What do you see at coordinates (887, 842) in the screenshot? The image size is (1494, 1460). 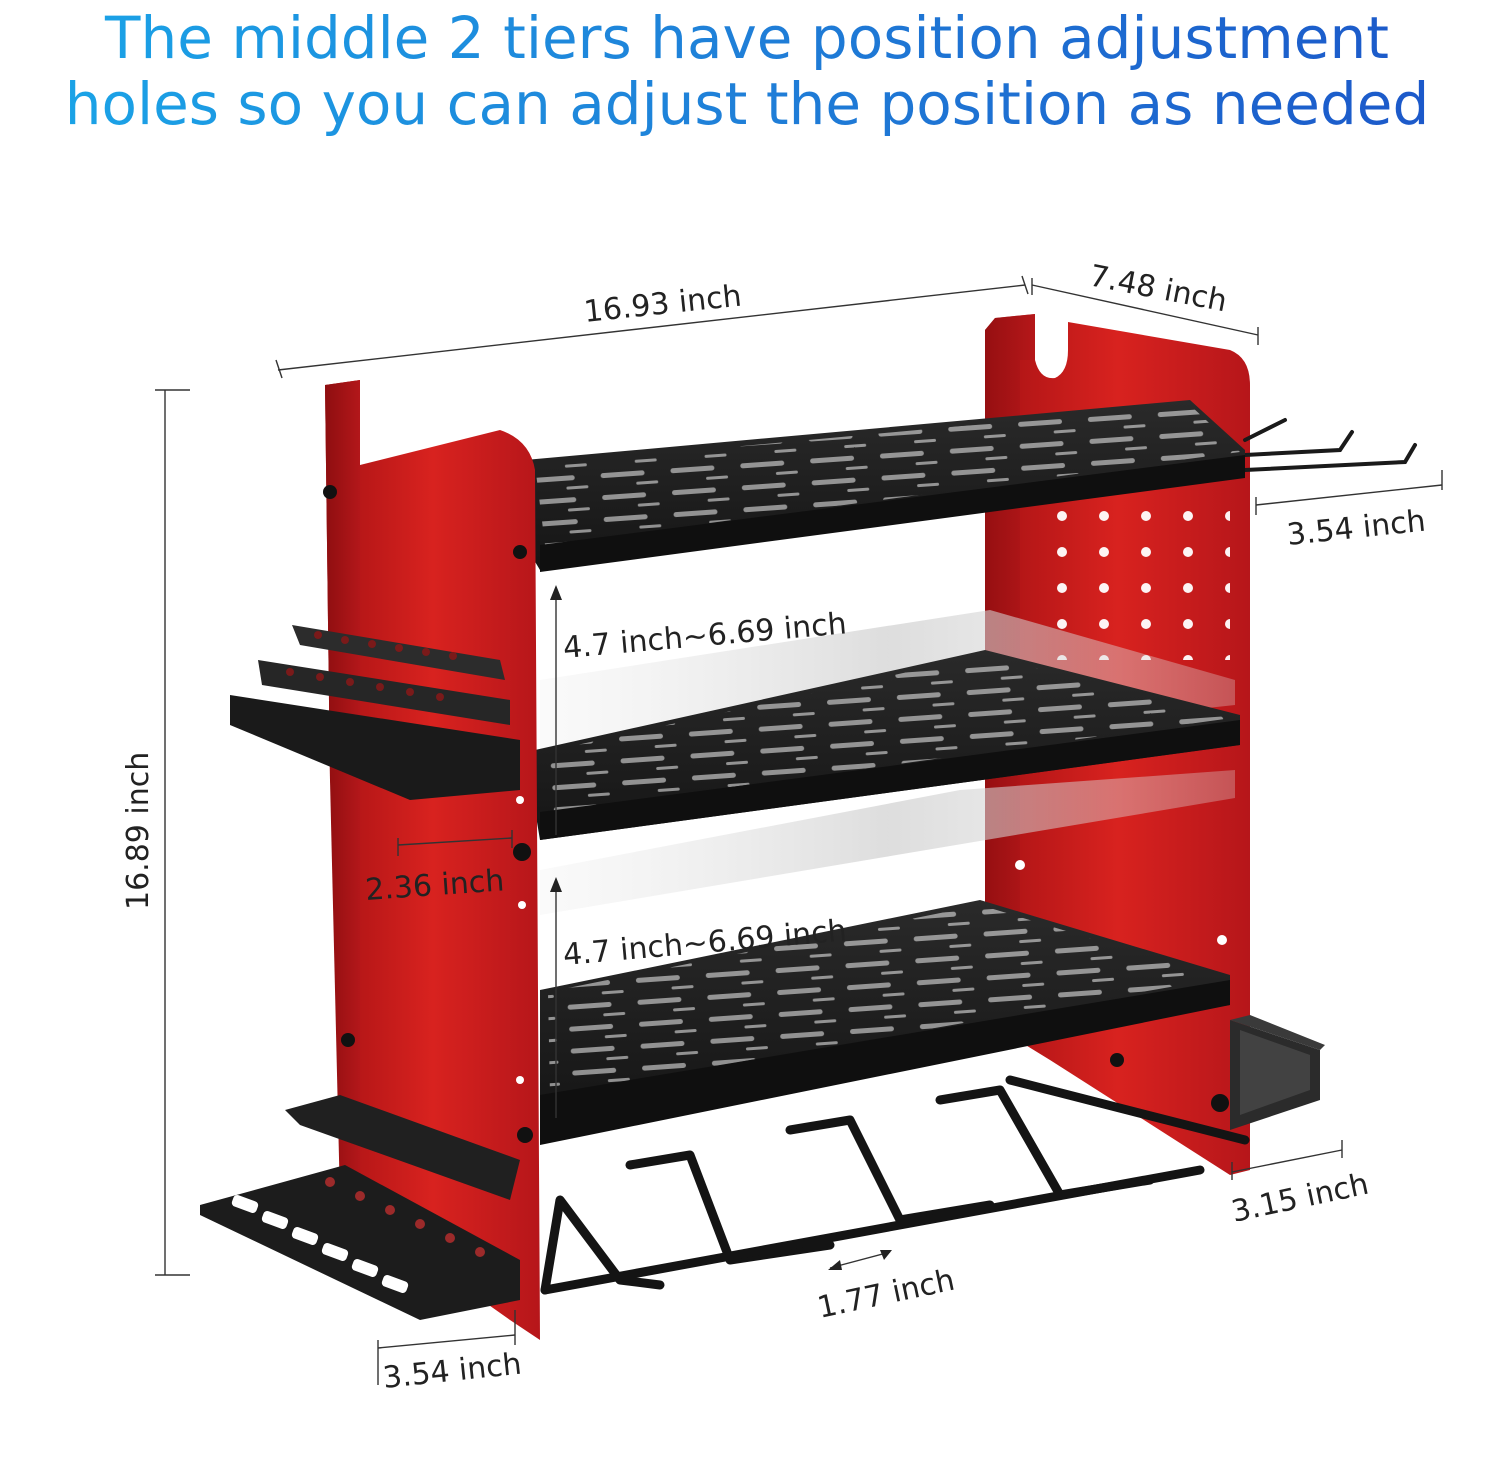 I see `ghost-shelf-lower` at bounding box center [887, 842].